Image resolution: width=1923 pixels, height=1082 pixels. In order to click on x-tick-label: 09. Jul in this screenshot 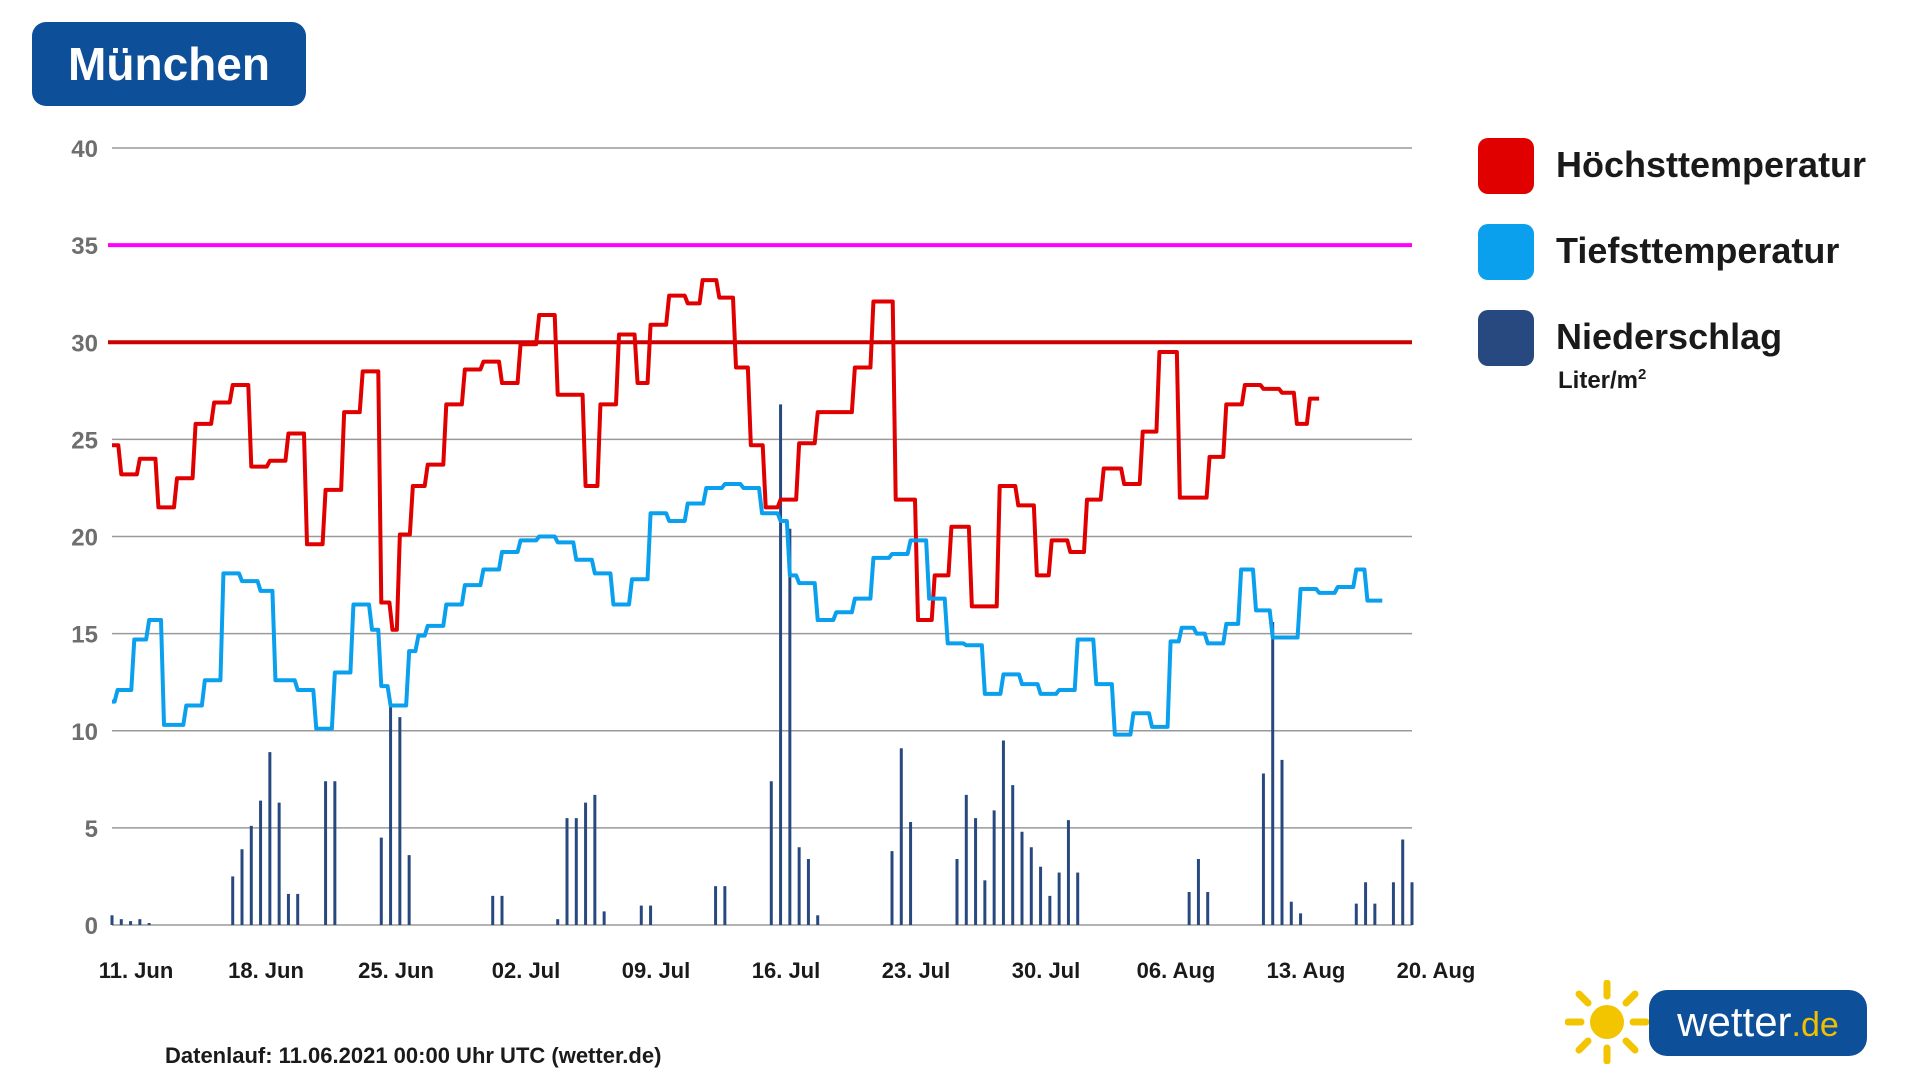, I will do `click(656, 970)`.